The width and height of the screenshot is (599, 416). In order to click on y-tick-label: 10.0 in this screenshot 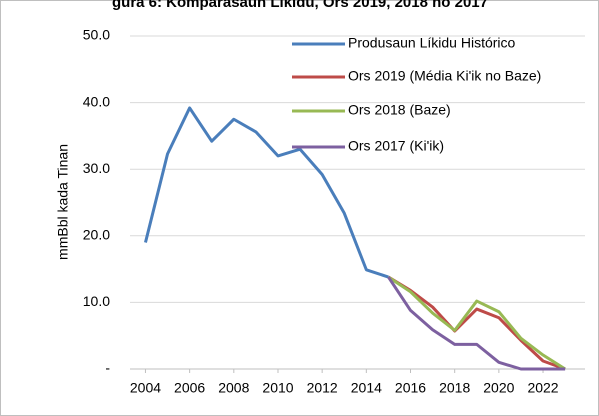, I will do `click(96, 301)`.